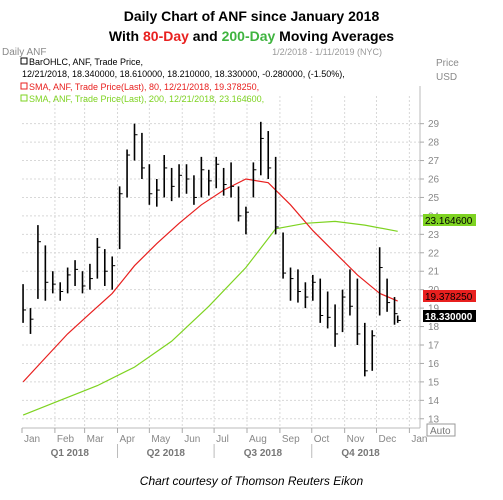 The height and width of the screenshot is (500, 503). What do you see at coordinates (263, 453) in the screenshot?
I see `x-quarter-label: Q3 2018` at bounding box center [263, 453].